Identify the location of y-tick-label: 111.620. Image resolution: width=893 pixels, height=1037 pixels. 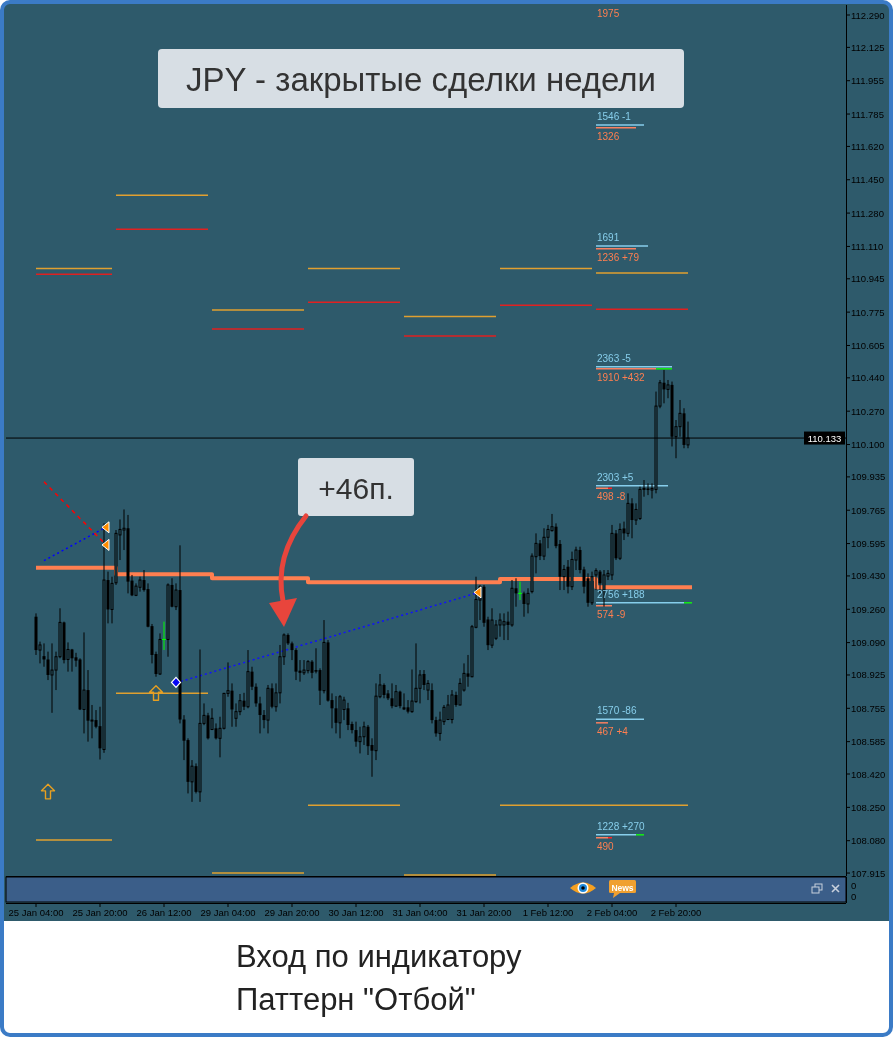
(867, 146).